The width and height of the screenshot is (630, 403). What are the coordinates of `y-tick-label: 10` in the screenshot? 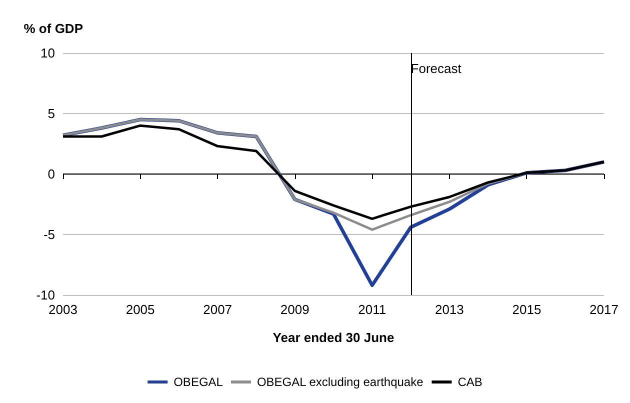 It's located at (47, 53).